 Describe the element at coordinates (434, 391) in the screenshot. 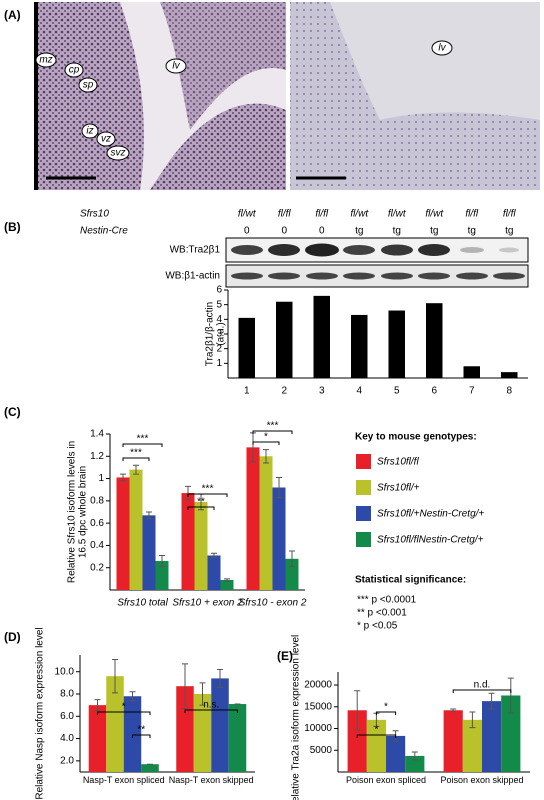

I see `x-tick-label: 6` at that location.